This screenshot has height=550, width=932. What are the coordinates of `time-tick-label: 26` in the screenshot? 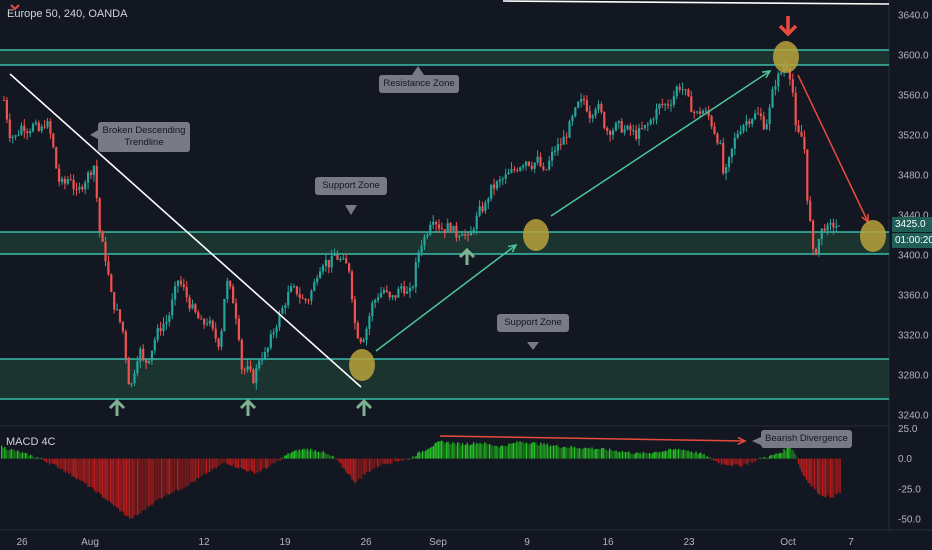 It's located at (366, 542).